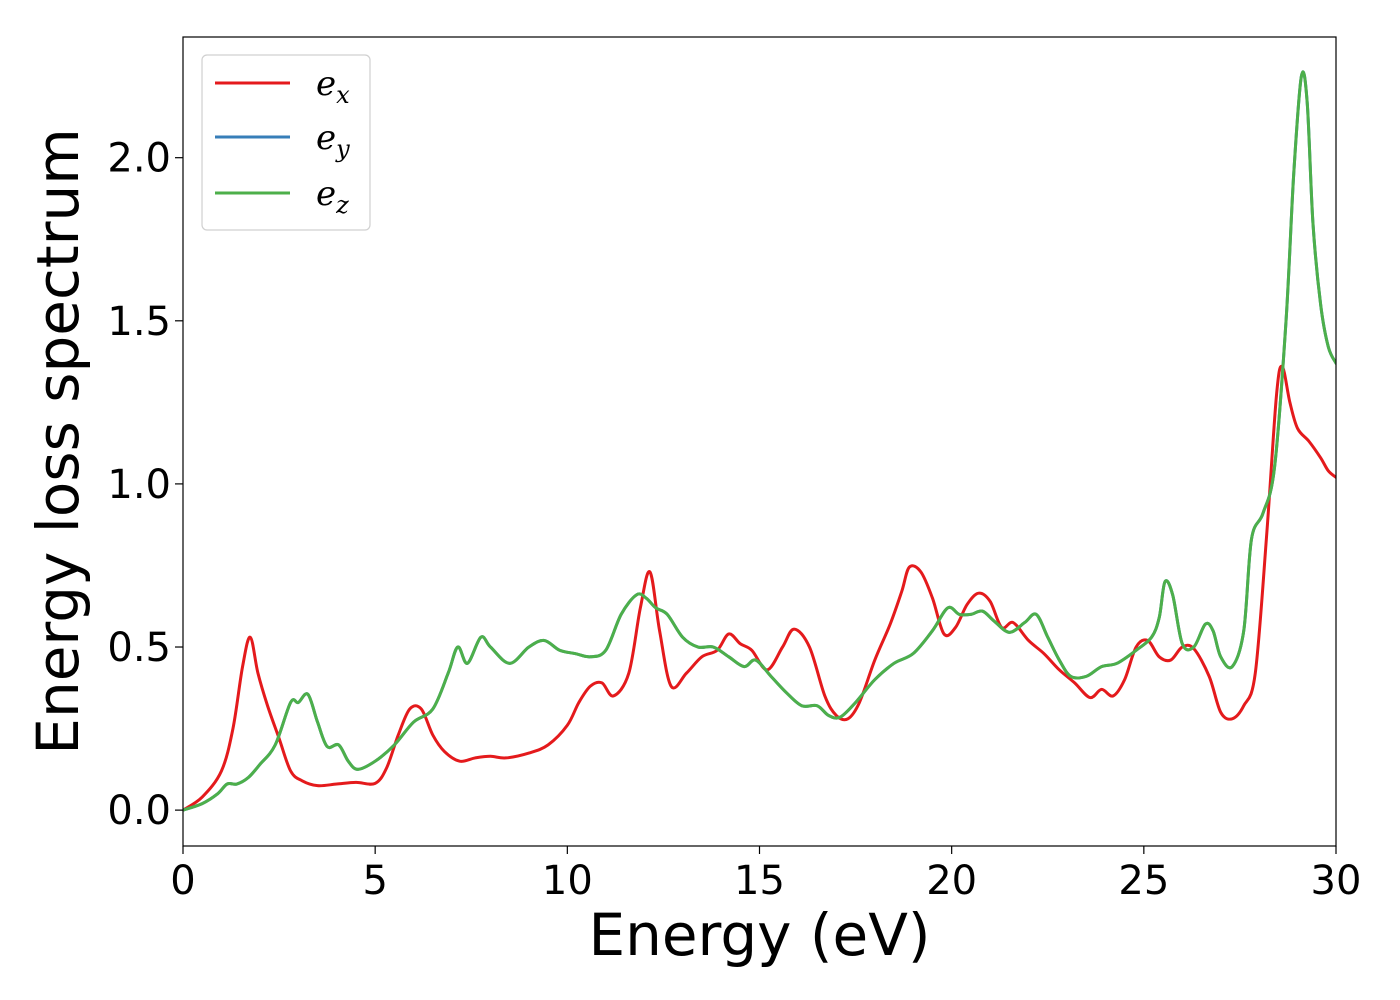 The image size is (1400, 1000). What do you see at coordinates (182, 881) in the screenshot?
I see `x-tick-label: 0` at bounding box center [182, 881].